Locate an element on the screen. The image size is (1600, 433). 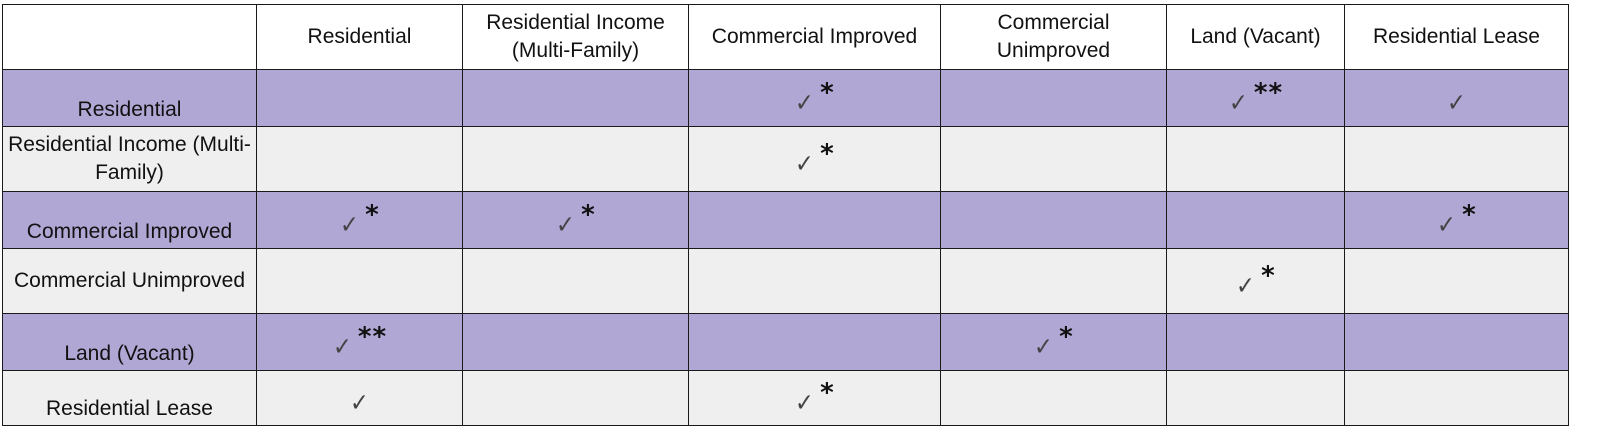
column-header: Residential Income (Multi-Family) is located at coordinates (575, 37).